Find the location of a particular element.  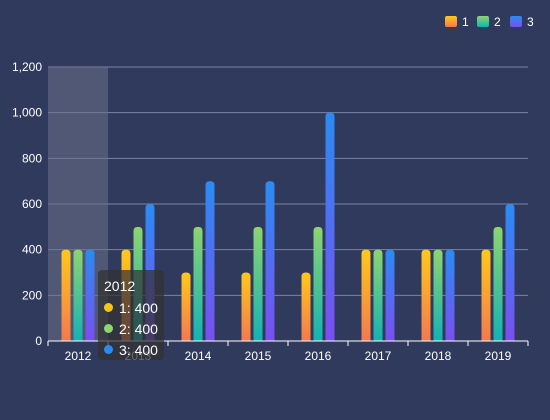

legend: 1 2 3 is located at coordinates (489, 22).